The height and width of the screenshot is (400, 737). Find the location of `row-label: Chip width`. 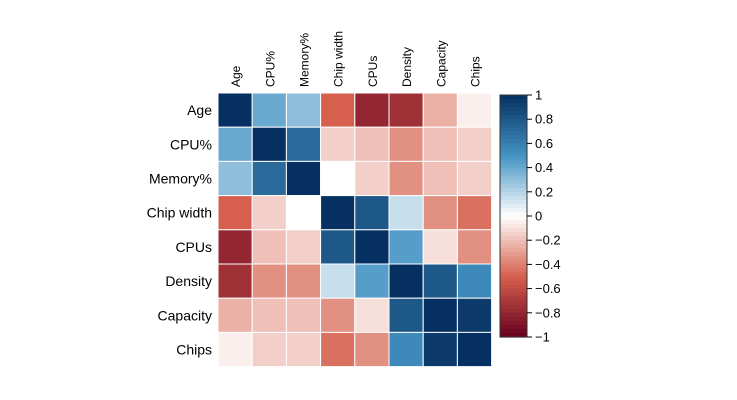

row-label: Chip width is located at coordinates (179, 213).